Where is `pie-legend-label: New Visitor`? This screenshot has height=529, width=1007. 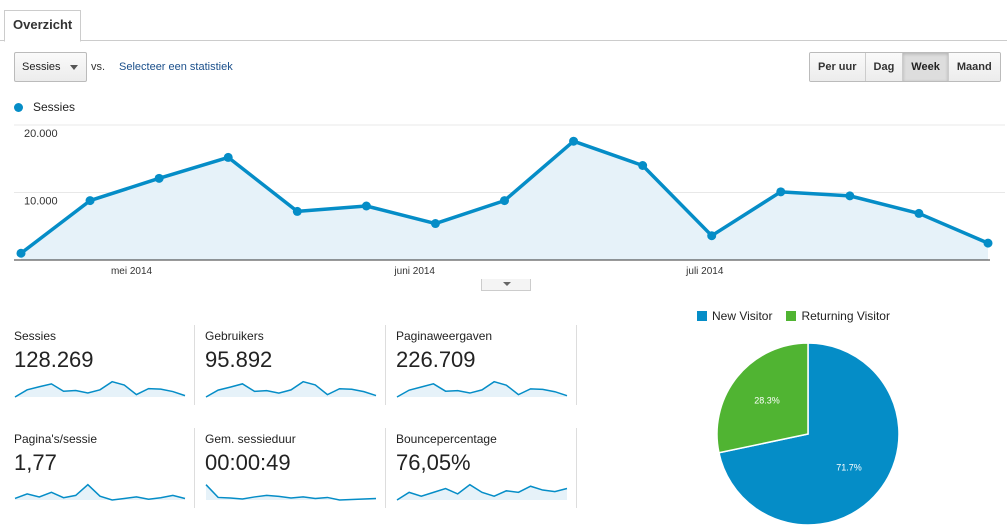 pie-legend-label: New Visitor is located at coordinates (742, 316).